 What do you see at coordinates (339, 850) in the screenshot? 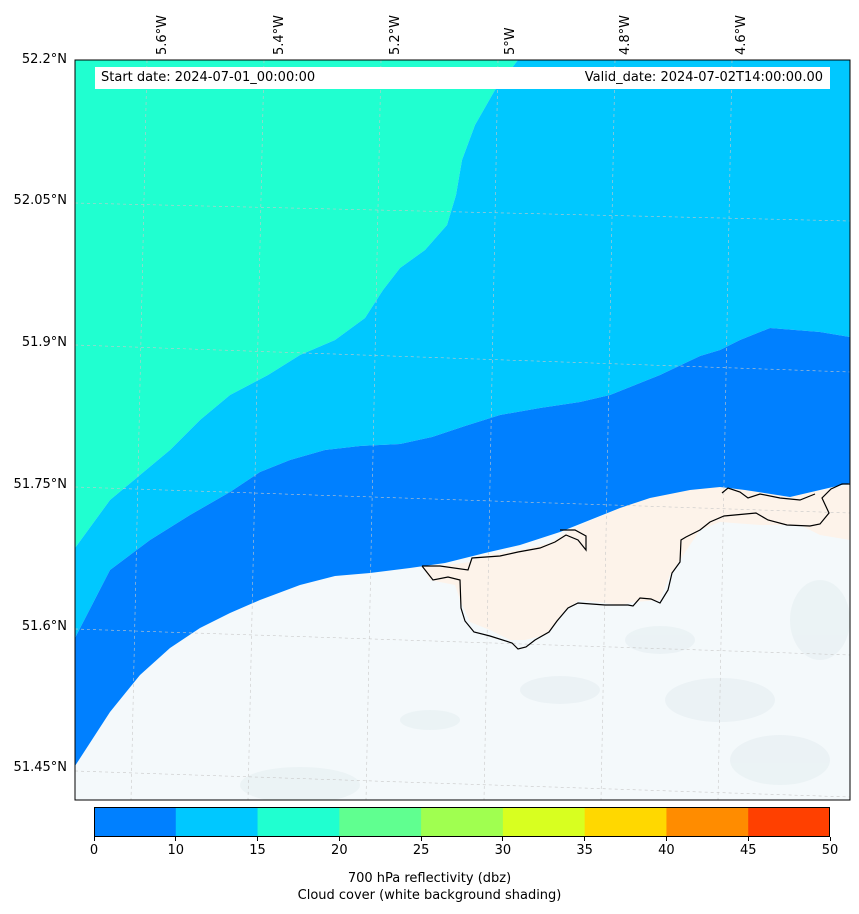
I see `colorbar-tick-label: 20` at bounding box center [339, 850].